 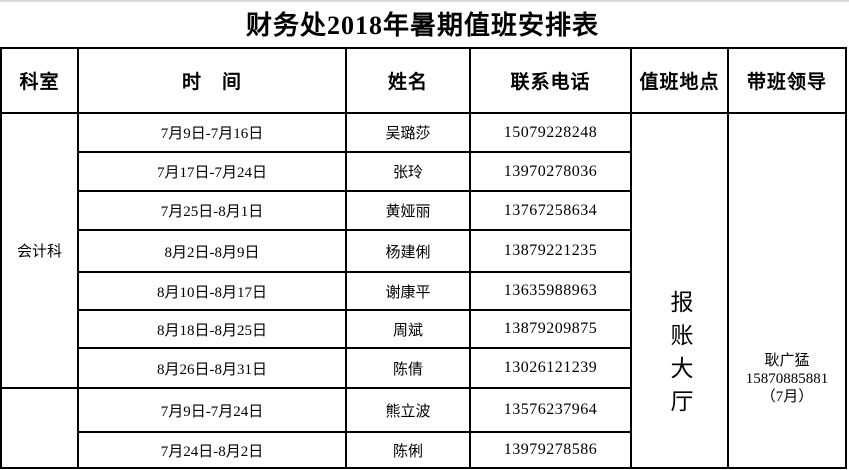 What do you see at coordinates (679, 356) in the screenshot?
I see `location-text: 报账大厅` at bounding box center [679, 356].